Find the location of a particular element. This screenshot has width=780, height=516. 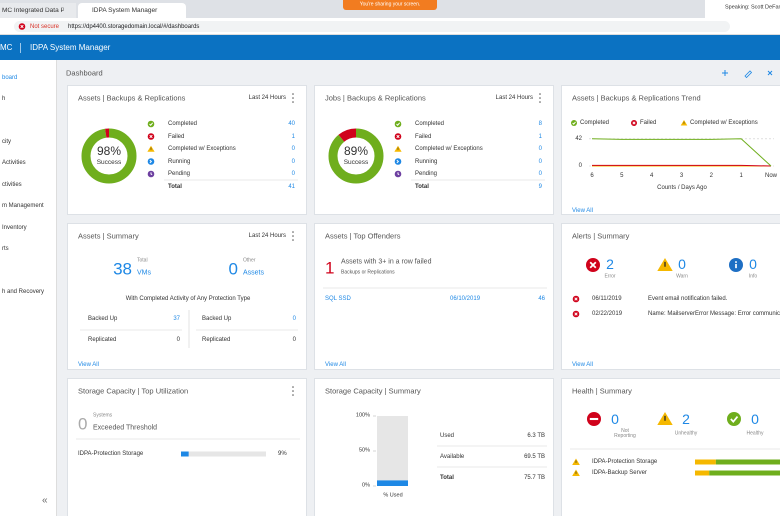

nav-item: Inventory is located at coordinates (14, 228).